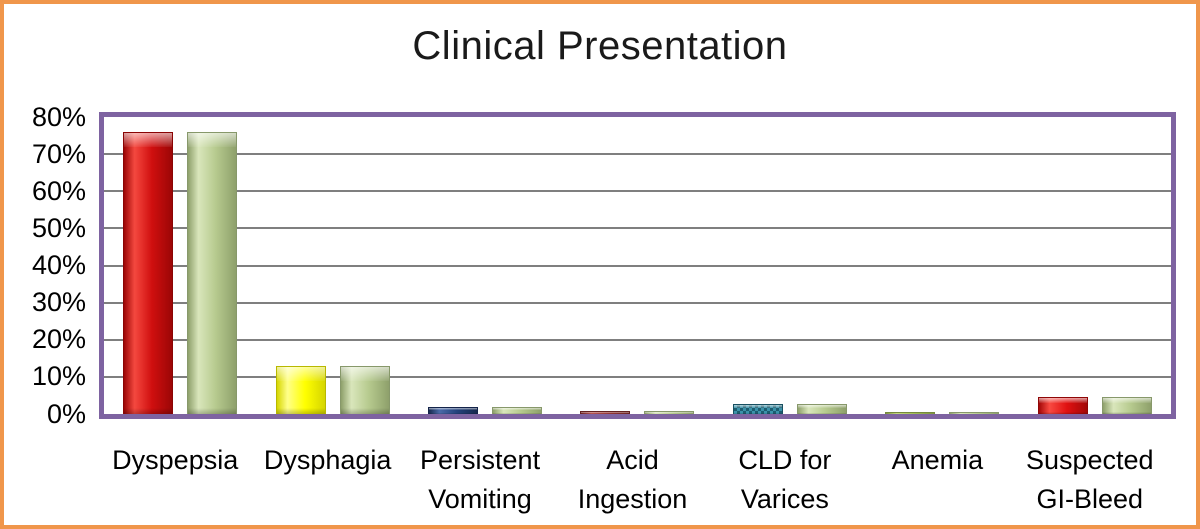  What do you see at coordinates (1126, 405) in the screenshot?
I see `bar-series-2-suspected-gi-bleed` at bounding box center [1126, 405].